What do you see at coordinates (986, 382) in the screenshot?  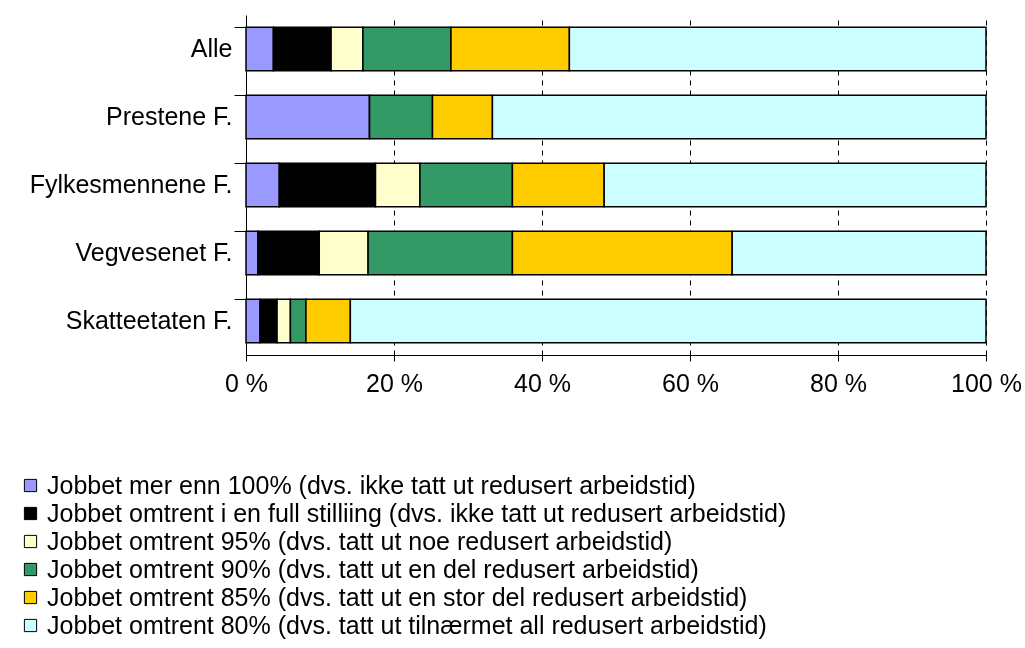 I see `x-tick-label: 100 %` at bounding box center [986, 382].